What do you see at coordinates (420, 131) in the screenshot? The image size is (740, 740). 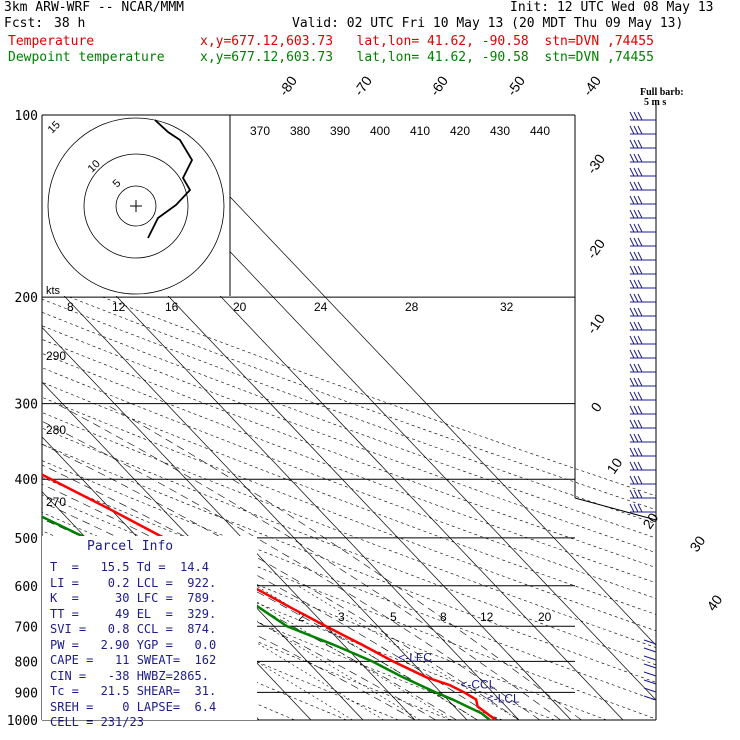 I see `theta-tick-label: 410` at bounding box center [420, 131].